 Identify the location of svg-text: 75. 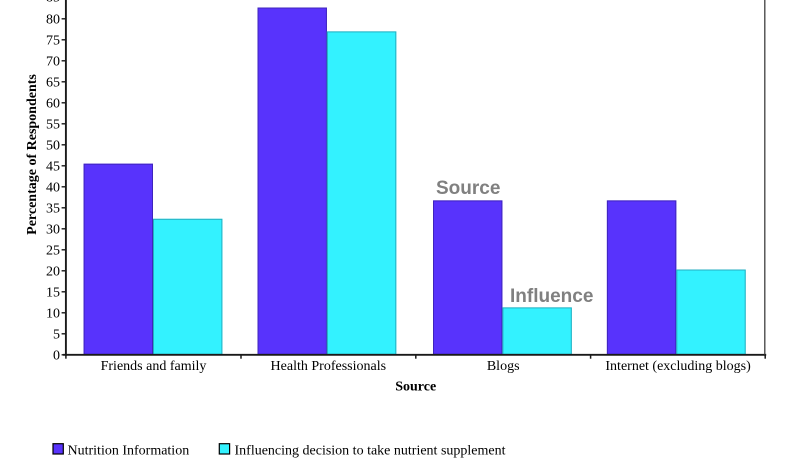
(53, 40).